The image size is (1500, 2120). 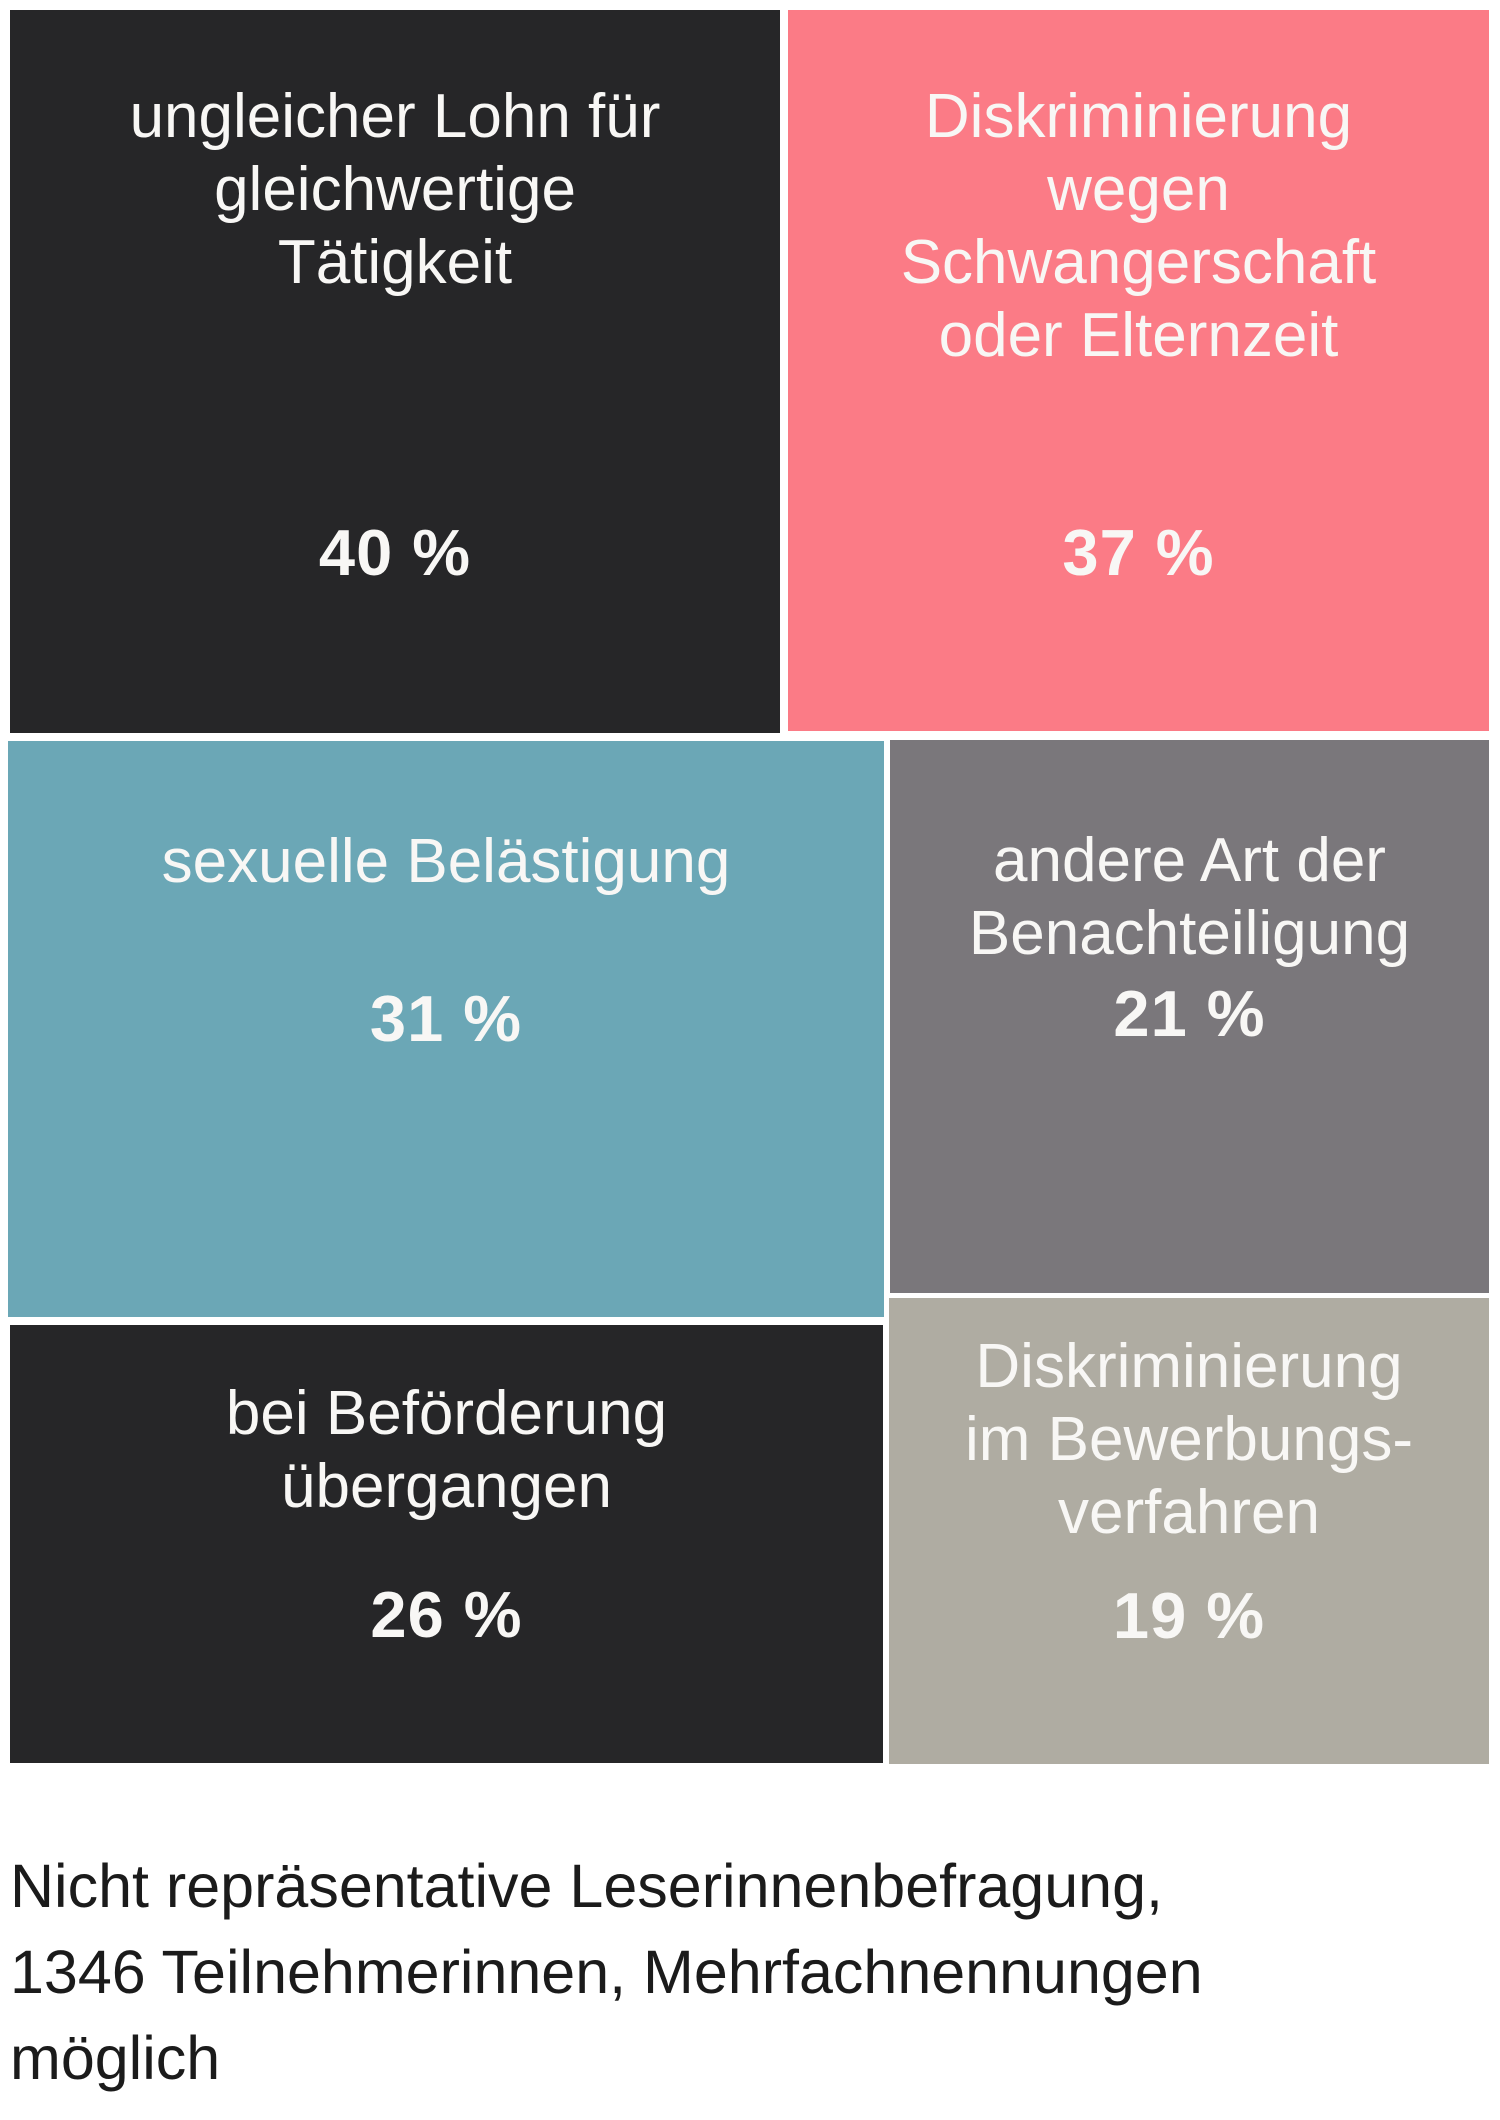 I want to click on tile-label-line: Schwangerschaft, so click(x=1138, y=262).